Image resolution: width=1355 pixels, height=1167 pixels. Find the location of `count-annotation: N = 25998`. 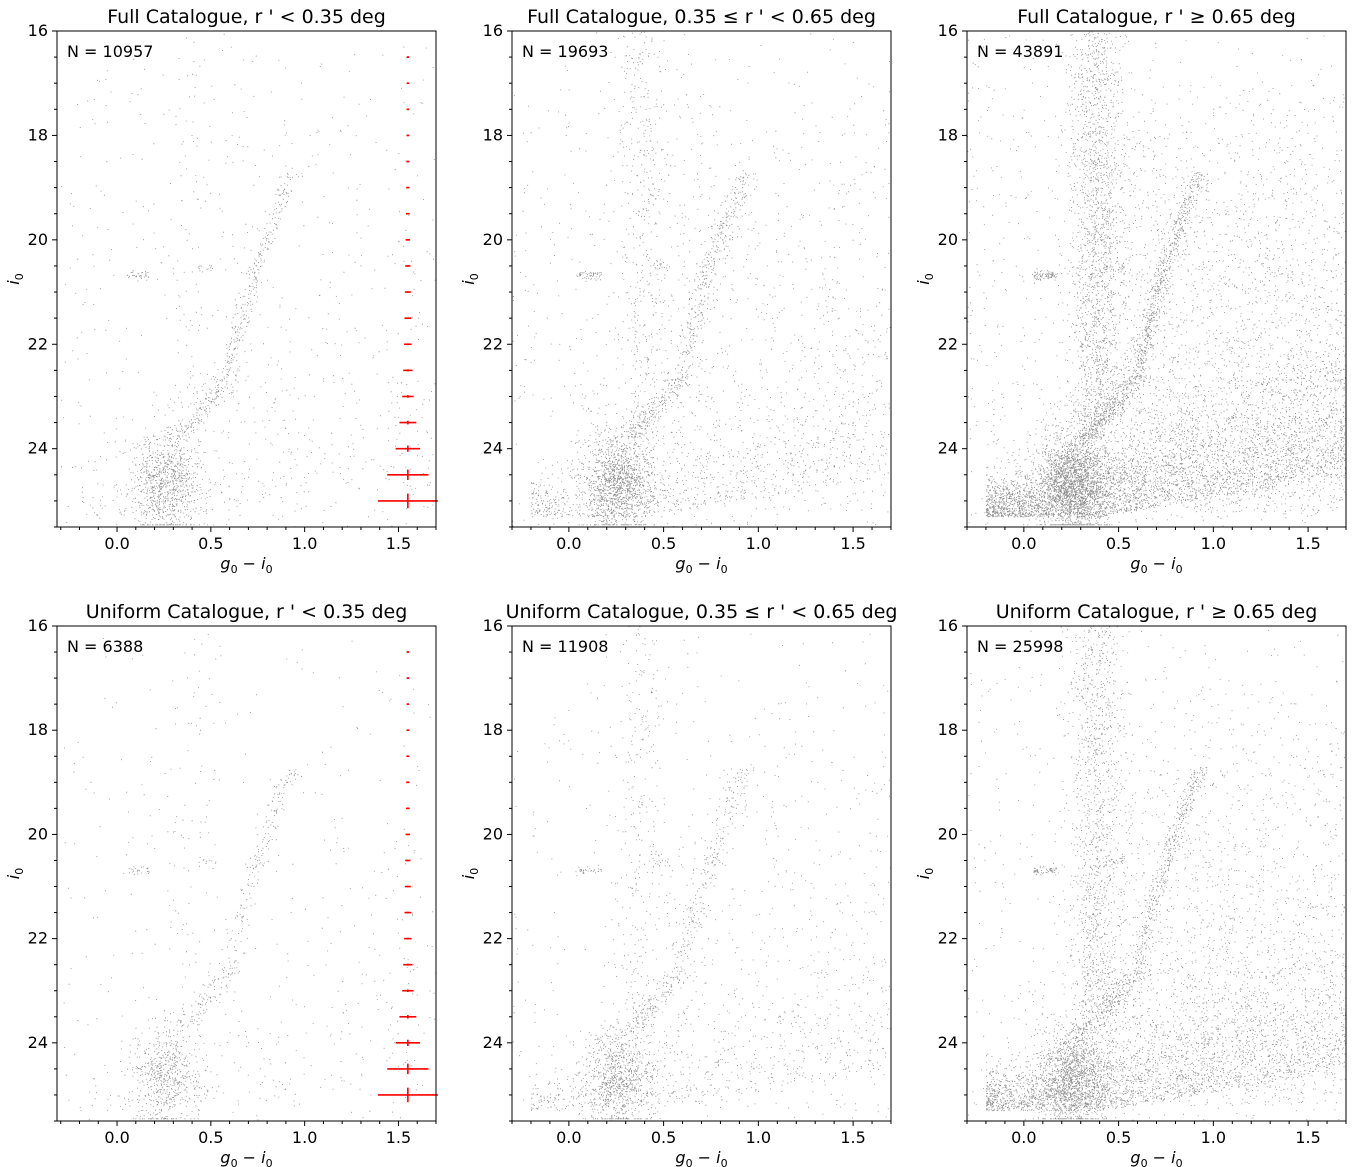

count-annotation: N = 25998 is located at coordinates (1020, 646).